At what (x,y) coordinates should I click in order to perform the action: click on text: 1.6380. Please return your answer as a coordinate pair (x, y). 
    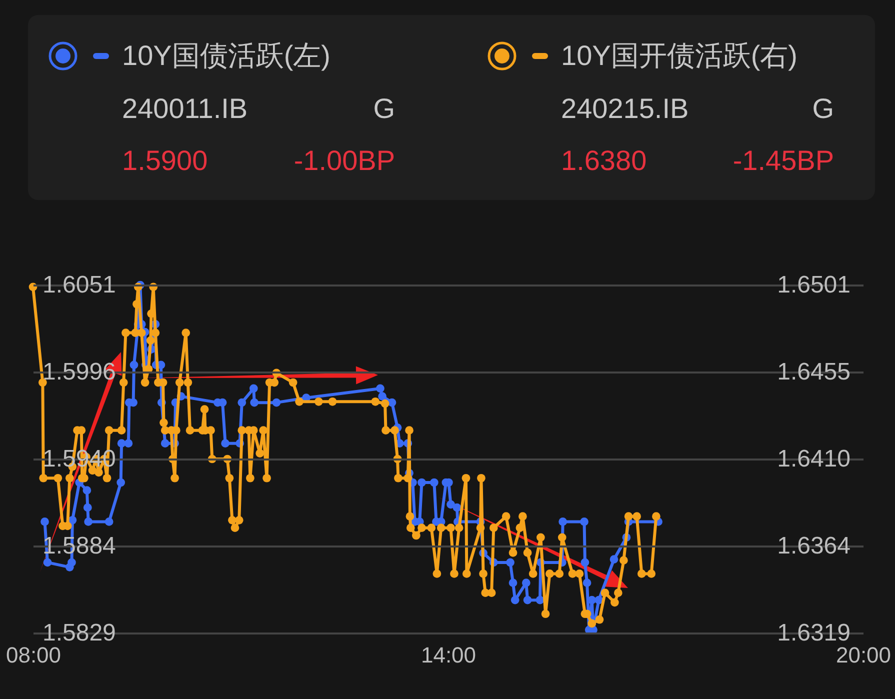
    Looking at the image, I should click on (604, 161).